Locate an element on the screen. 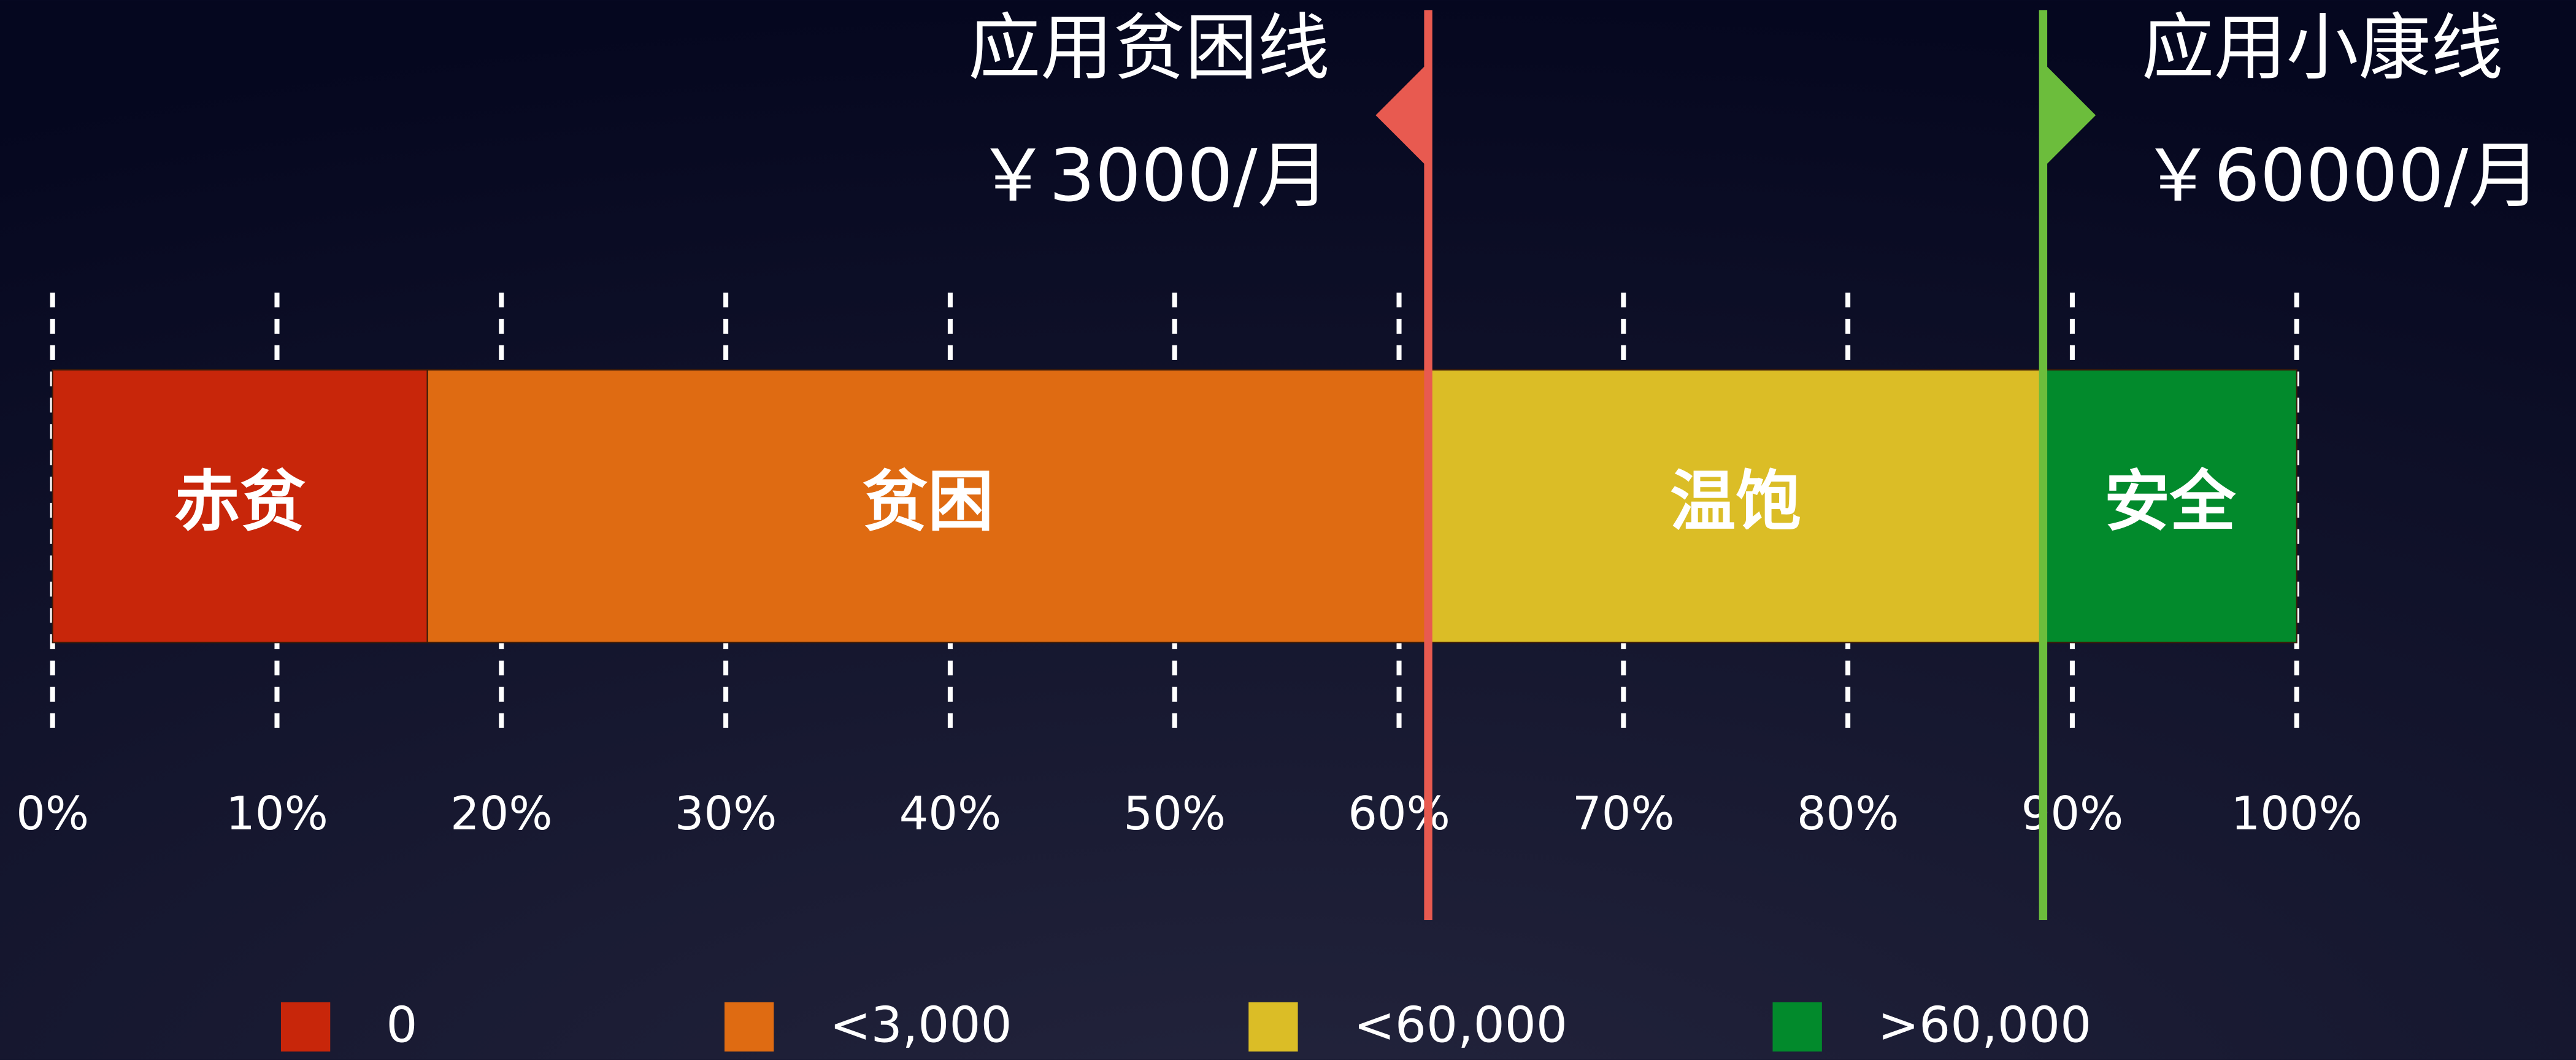 The width and height of the screenshot is (2576, 1060). x-tick-label: 100% is located at coordinates (2297, 813).